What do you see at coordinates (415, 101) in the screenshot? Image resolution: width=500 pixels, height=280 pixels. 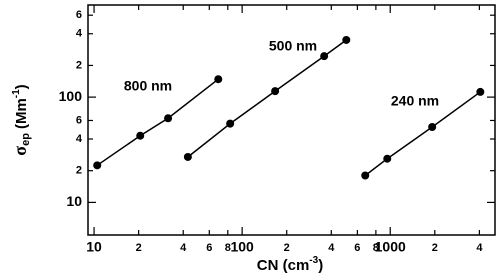 I see `series-label: 240 nm` at bounding box center [415, 101].